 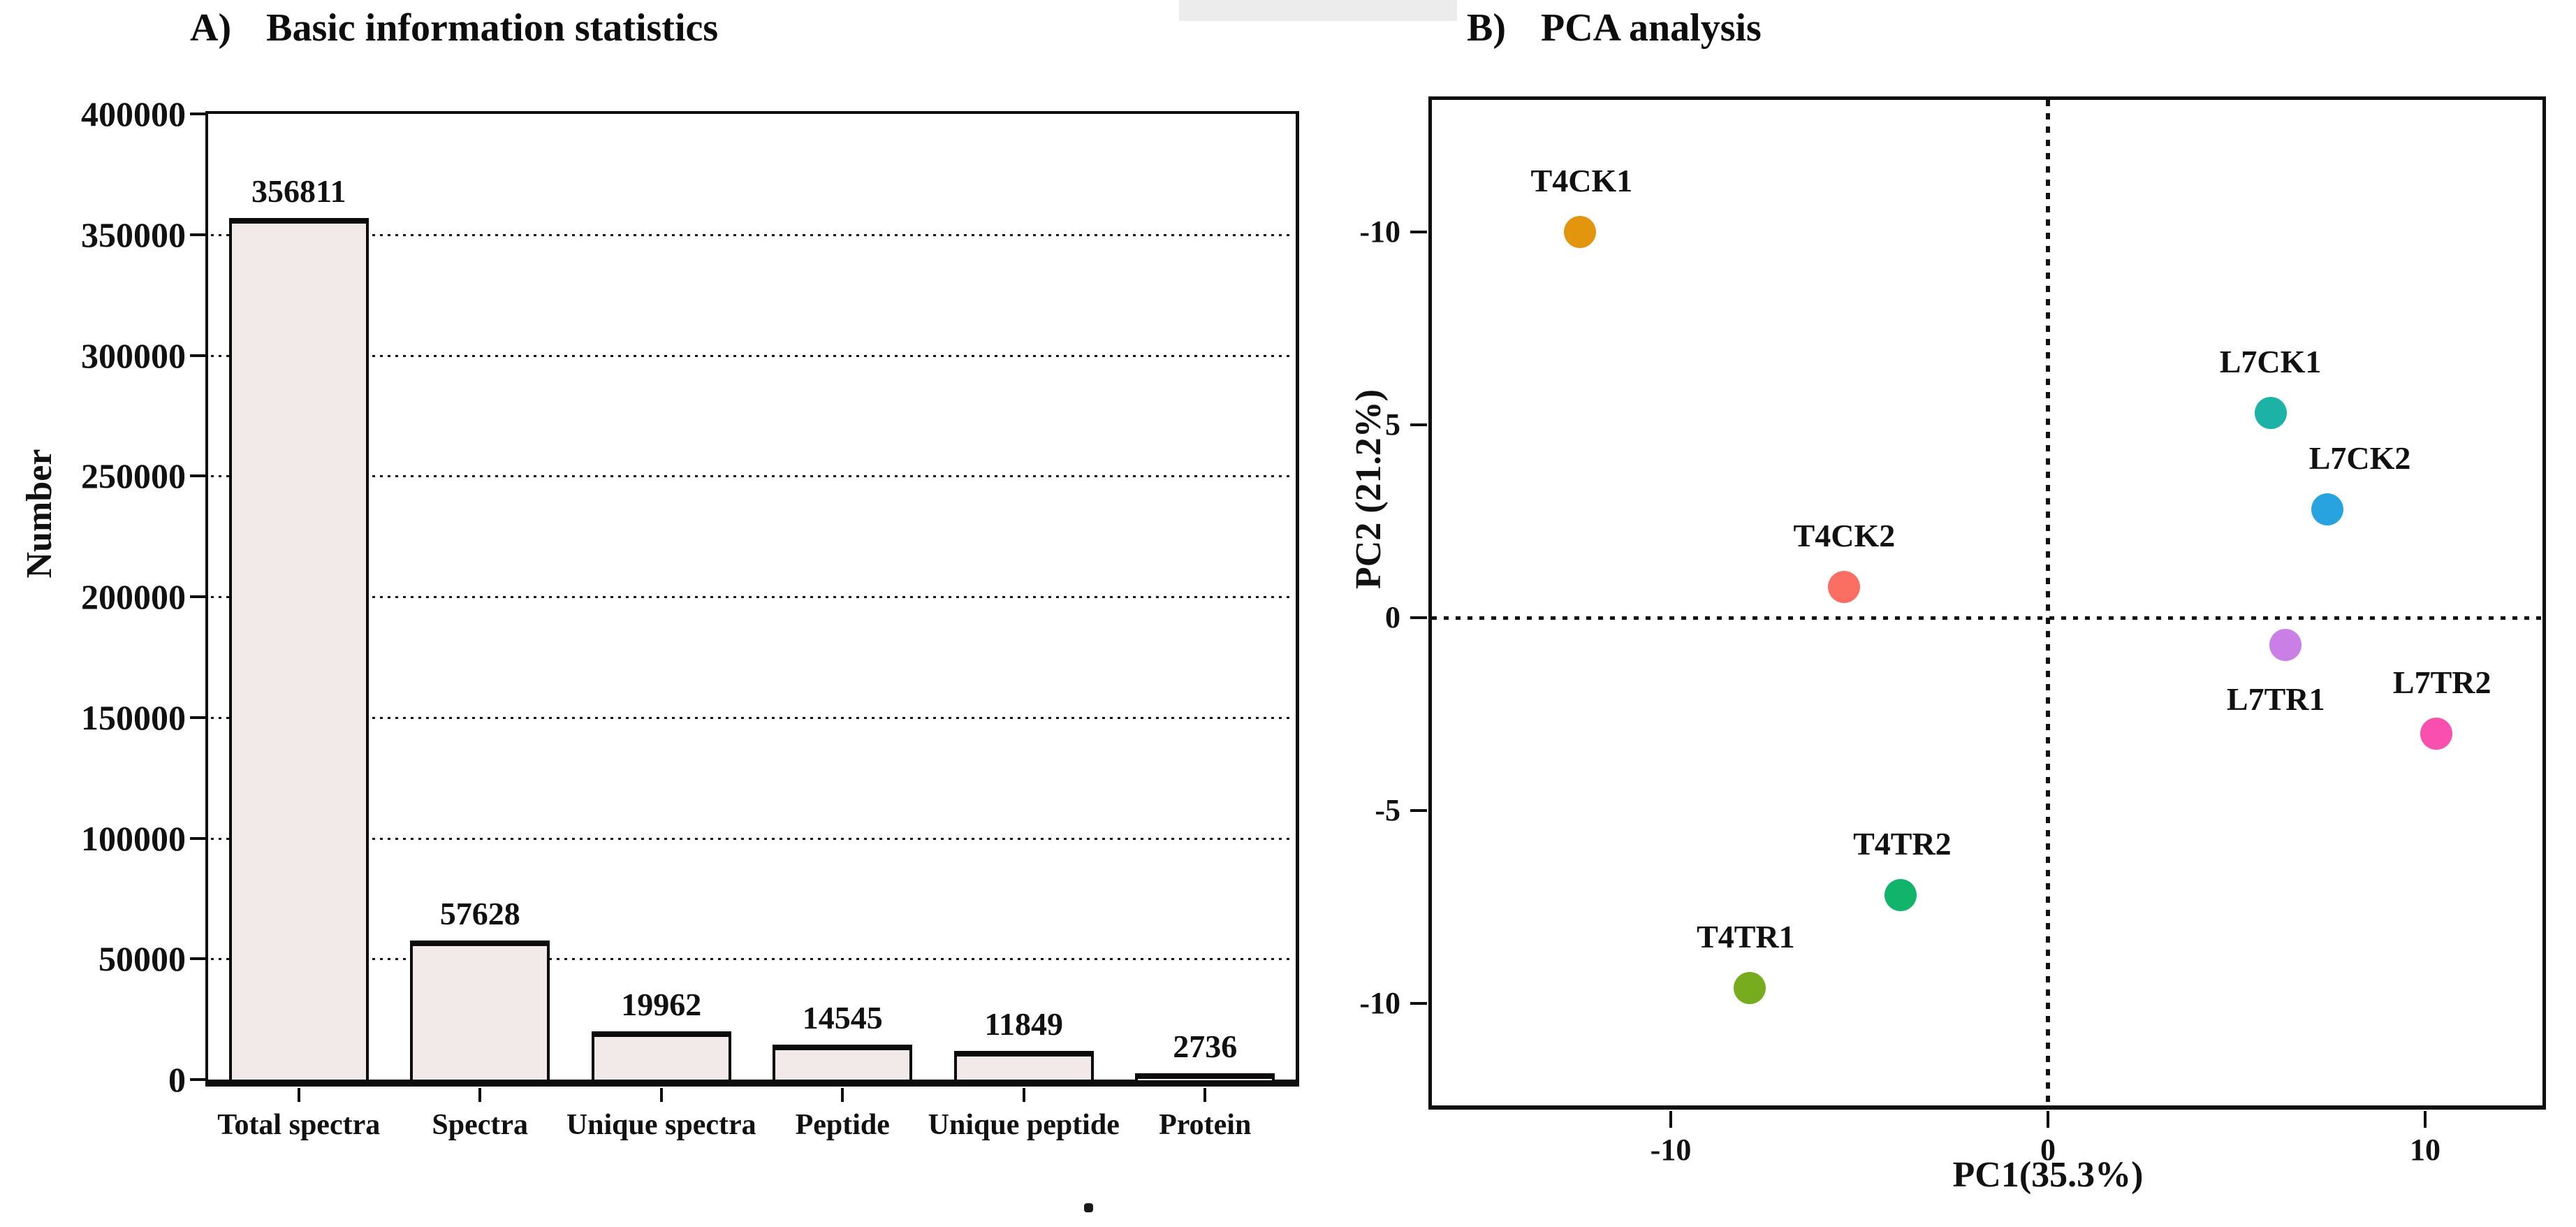 What do you see at coordinates (39, 514) in the screenshot?
I see `panel-a-y-axis-label: Number` at bounding box center [39, 514].